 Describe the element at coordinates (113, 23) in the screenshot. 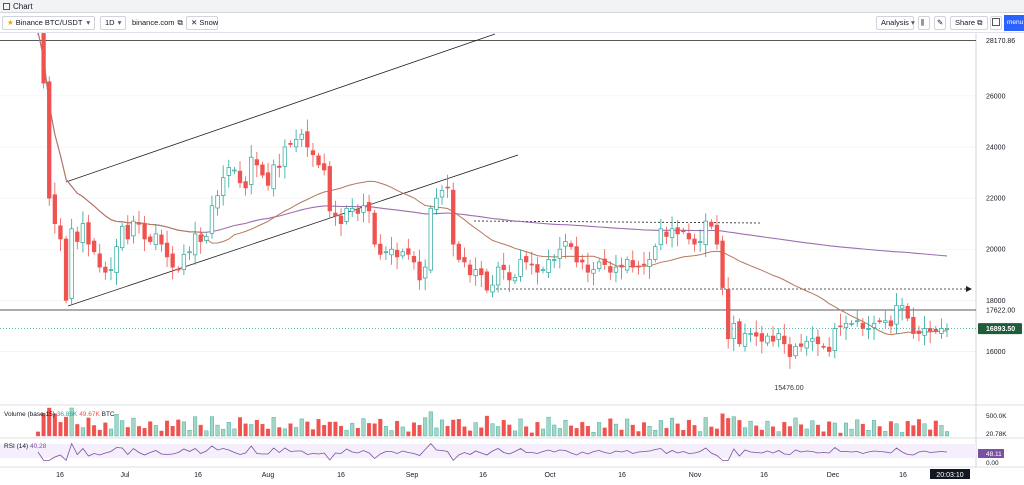

I see `interval-selector: 1D ▾` at that location.